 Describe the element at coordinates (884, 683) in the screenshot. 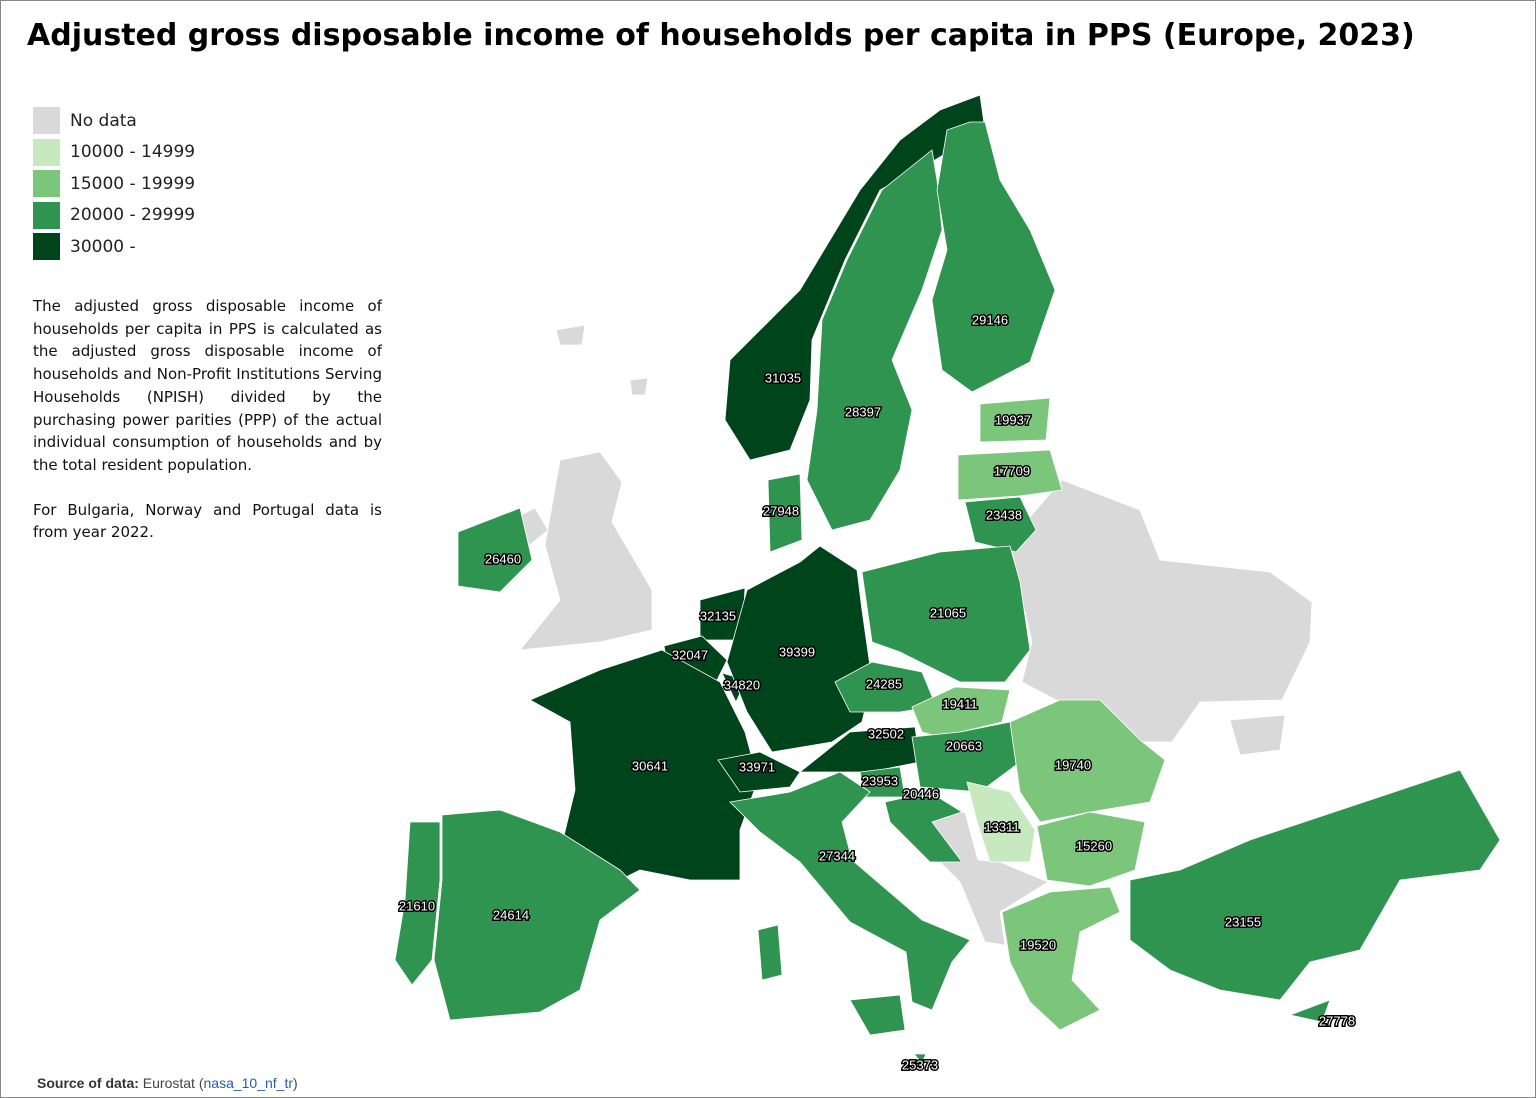

I see `value-label: 24285` at that location.